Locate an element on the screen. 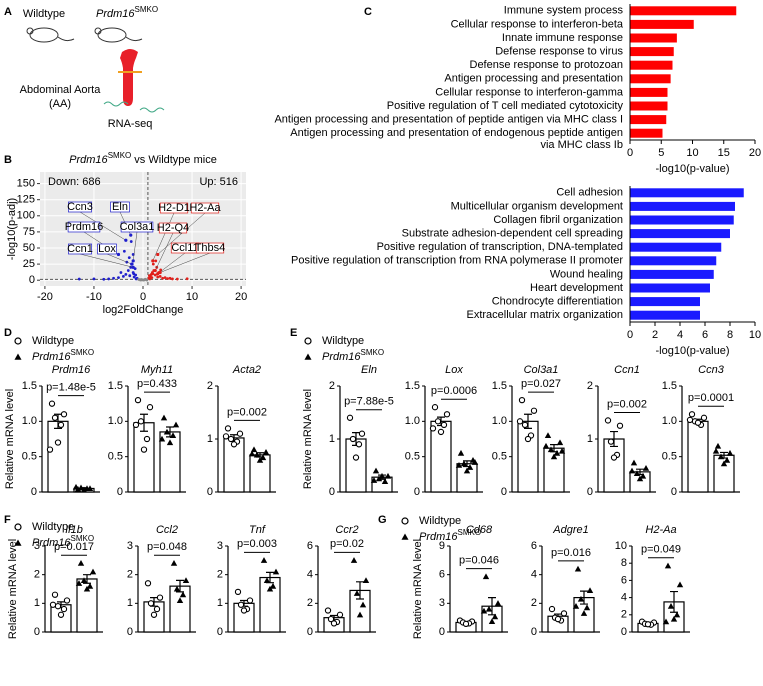  x-tick-label: 20 is located at coordinates (241, 297).